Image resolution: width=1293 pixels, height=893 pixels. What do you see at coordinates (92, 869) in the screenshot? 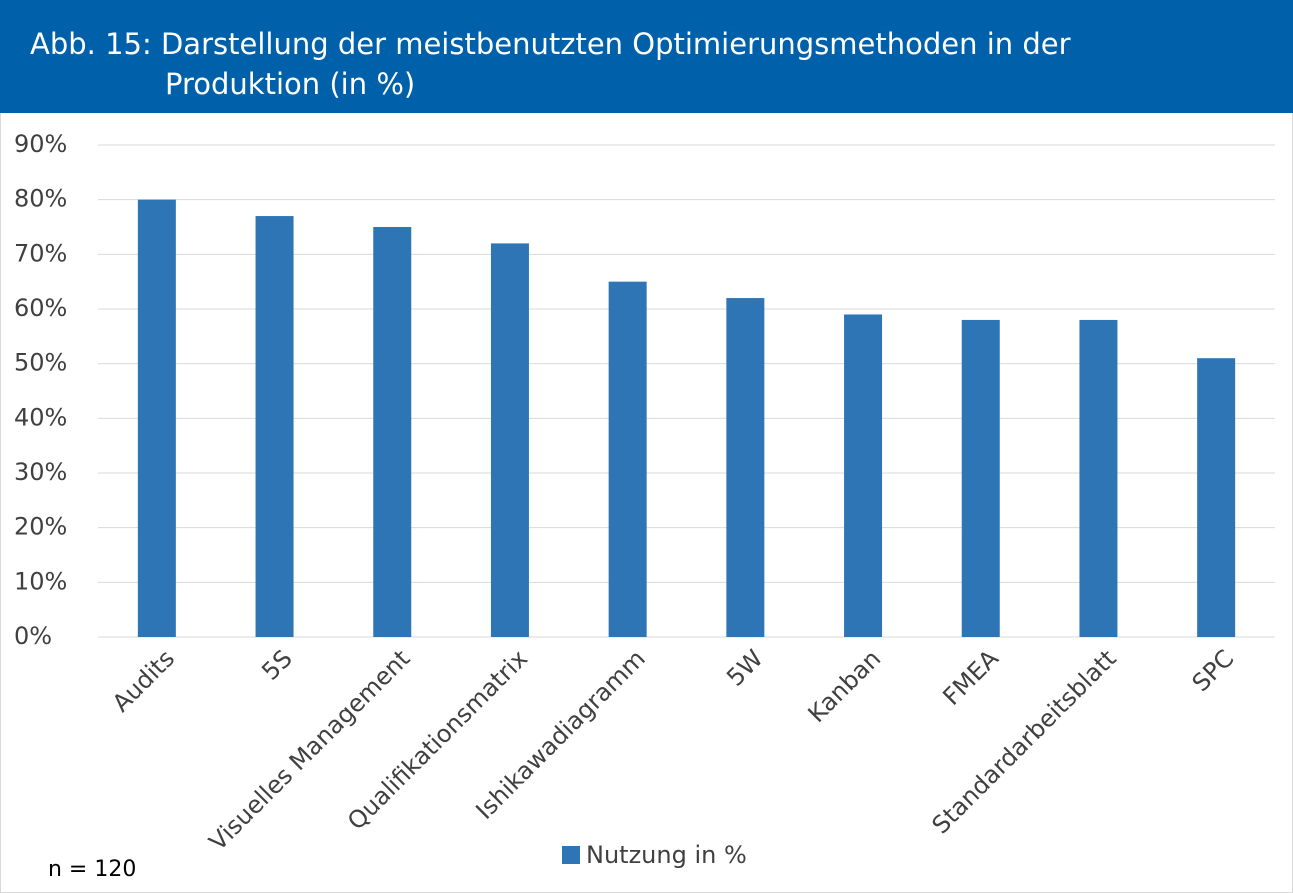
I see `note: n = 120` at bounding box center [92, 869].